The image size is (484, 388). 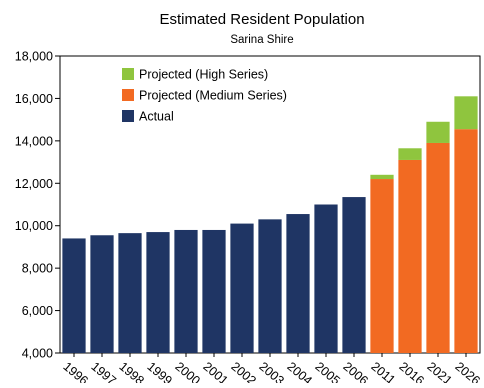 I want to click on y-tick-label: 8,000, so click(x=37, y=269).